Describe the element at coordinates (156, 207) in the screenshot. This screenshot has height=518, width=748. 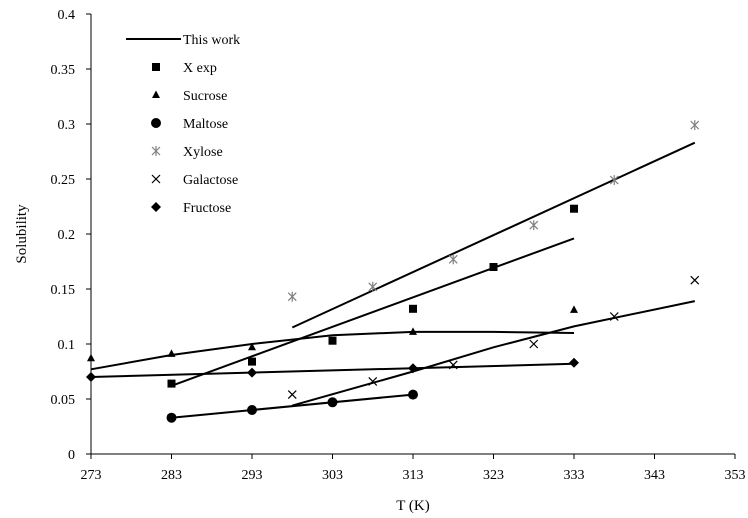
I see `legend-symbol-fructose` at that location.